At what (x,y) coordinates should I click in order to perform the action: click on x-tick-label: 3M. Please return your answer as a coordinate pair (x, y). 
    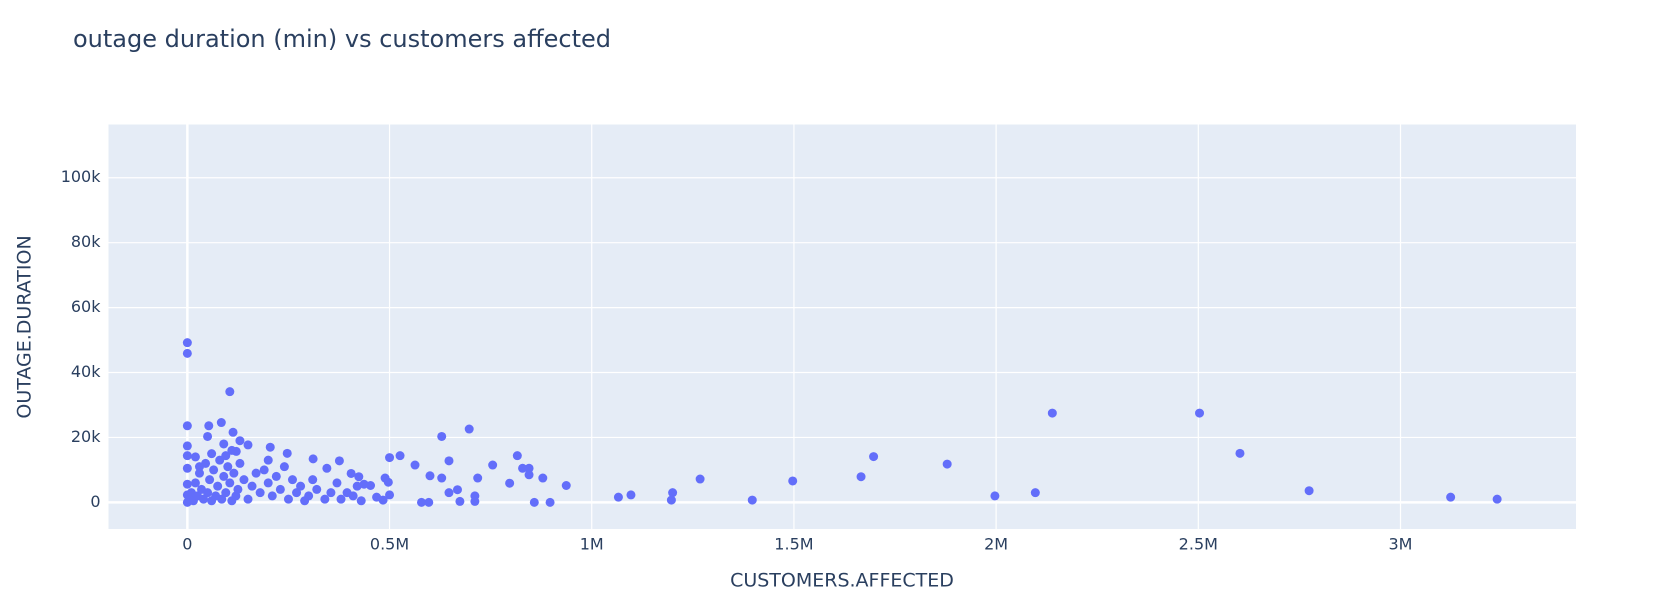
    Looking at the image, I should click on (1401, 544).